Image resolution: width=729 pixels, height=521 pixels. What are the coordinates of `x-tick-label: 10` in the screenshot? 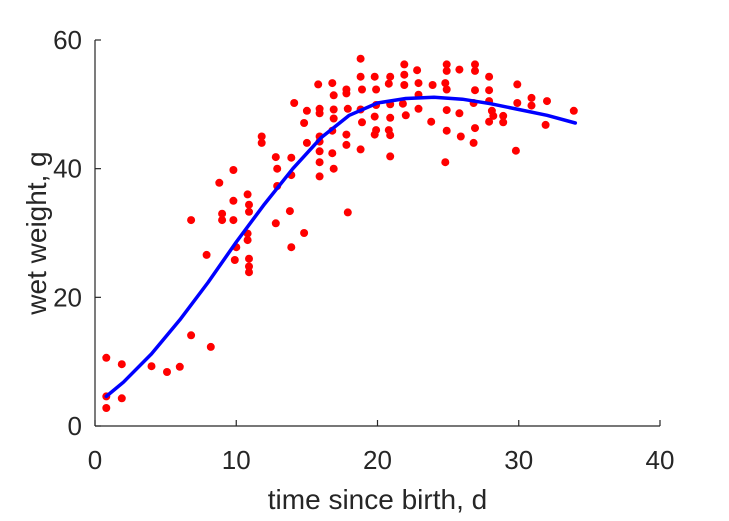 It's located at (236, 460).